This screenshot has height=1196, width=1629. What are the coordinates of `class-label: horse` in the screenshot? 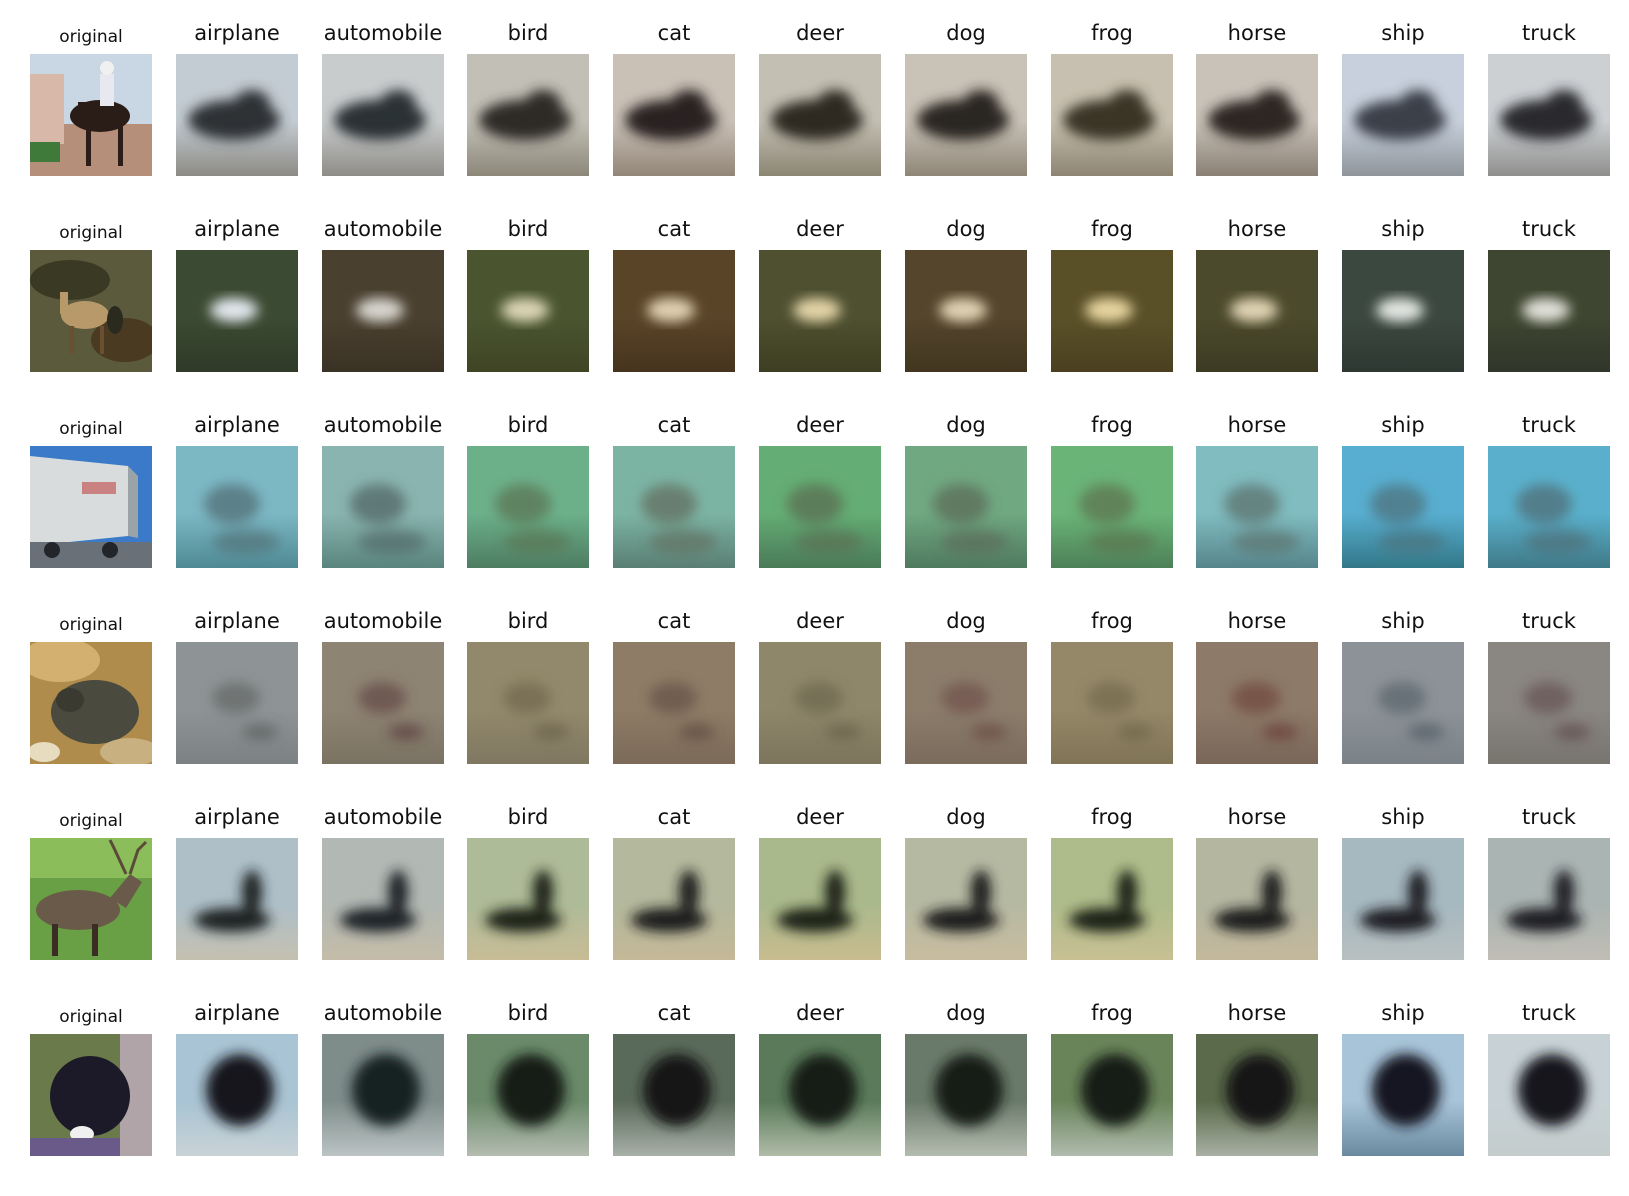 It's located at (1257, 229).